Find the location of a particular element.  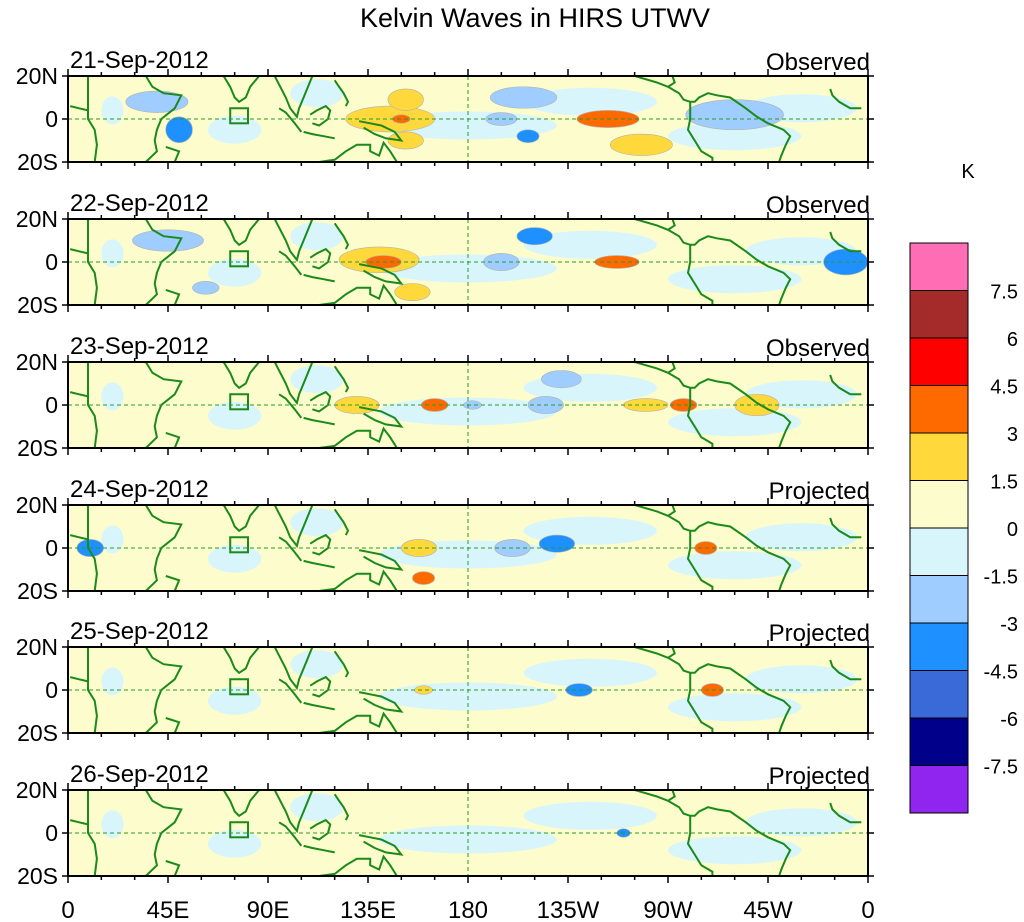

colorbar-level-label: -7.5 is located at coordinates (1001, 768).